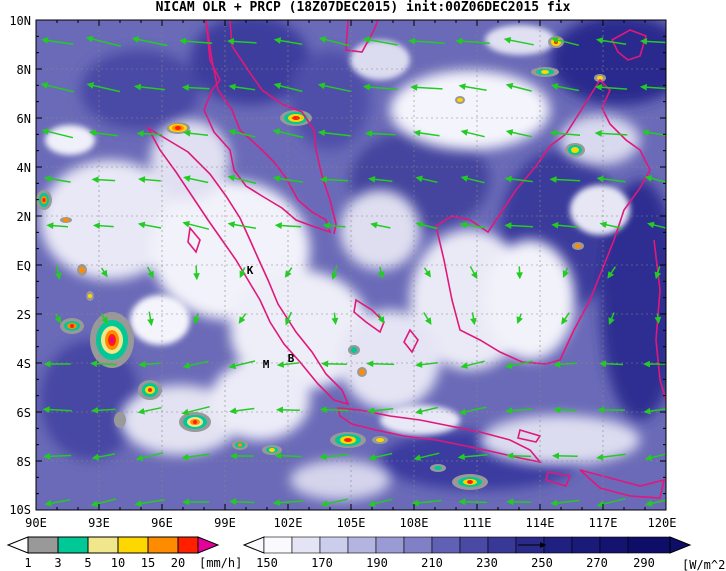  Describe the element at coordinates (124, 553) in the screenshot. I see `precip-colorbar: 1 3 5 10 15 20 [mm/h]` at that location.